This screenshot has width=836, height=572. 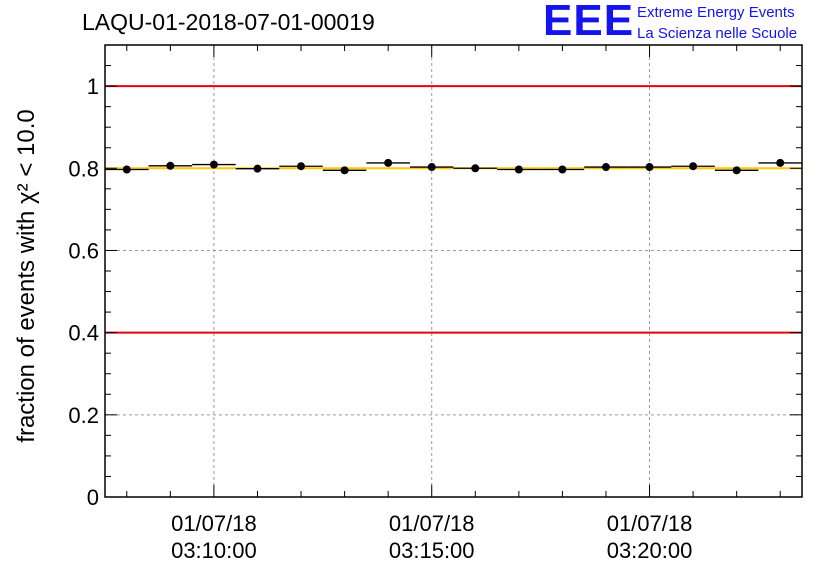 What do you see at coordinates (83, 415) in the screenshot?
I see `y-tick-label: 0.2` at bounding box center [83, 415].